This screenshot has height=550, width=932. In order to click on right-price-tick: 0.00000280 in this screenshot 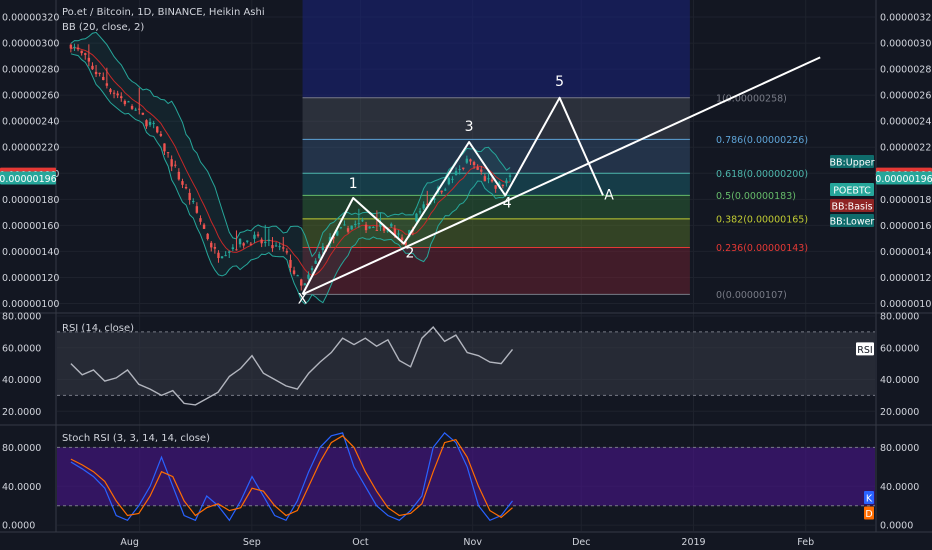, I will do `click(906, 70)`.